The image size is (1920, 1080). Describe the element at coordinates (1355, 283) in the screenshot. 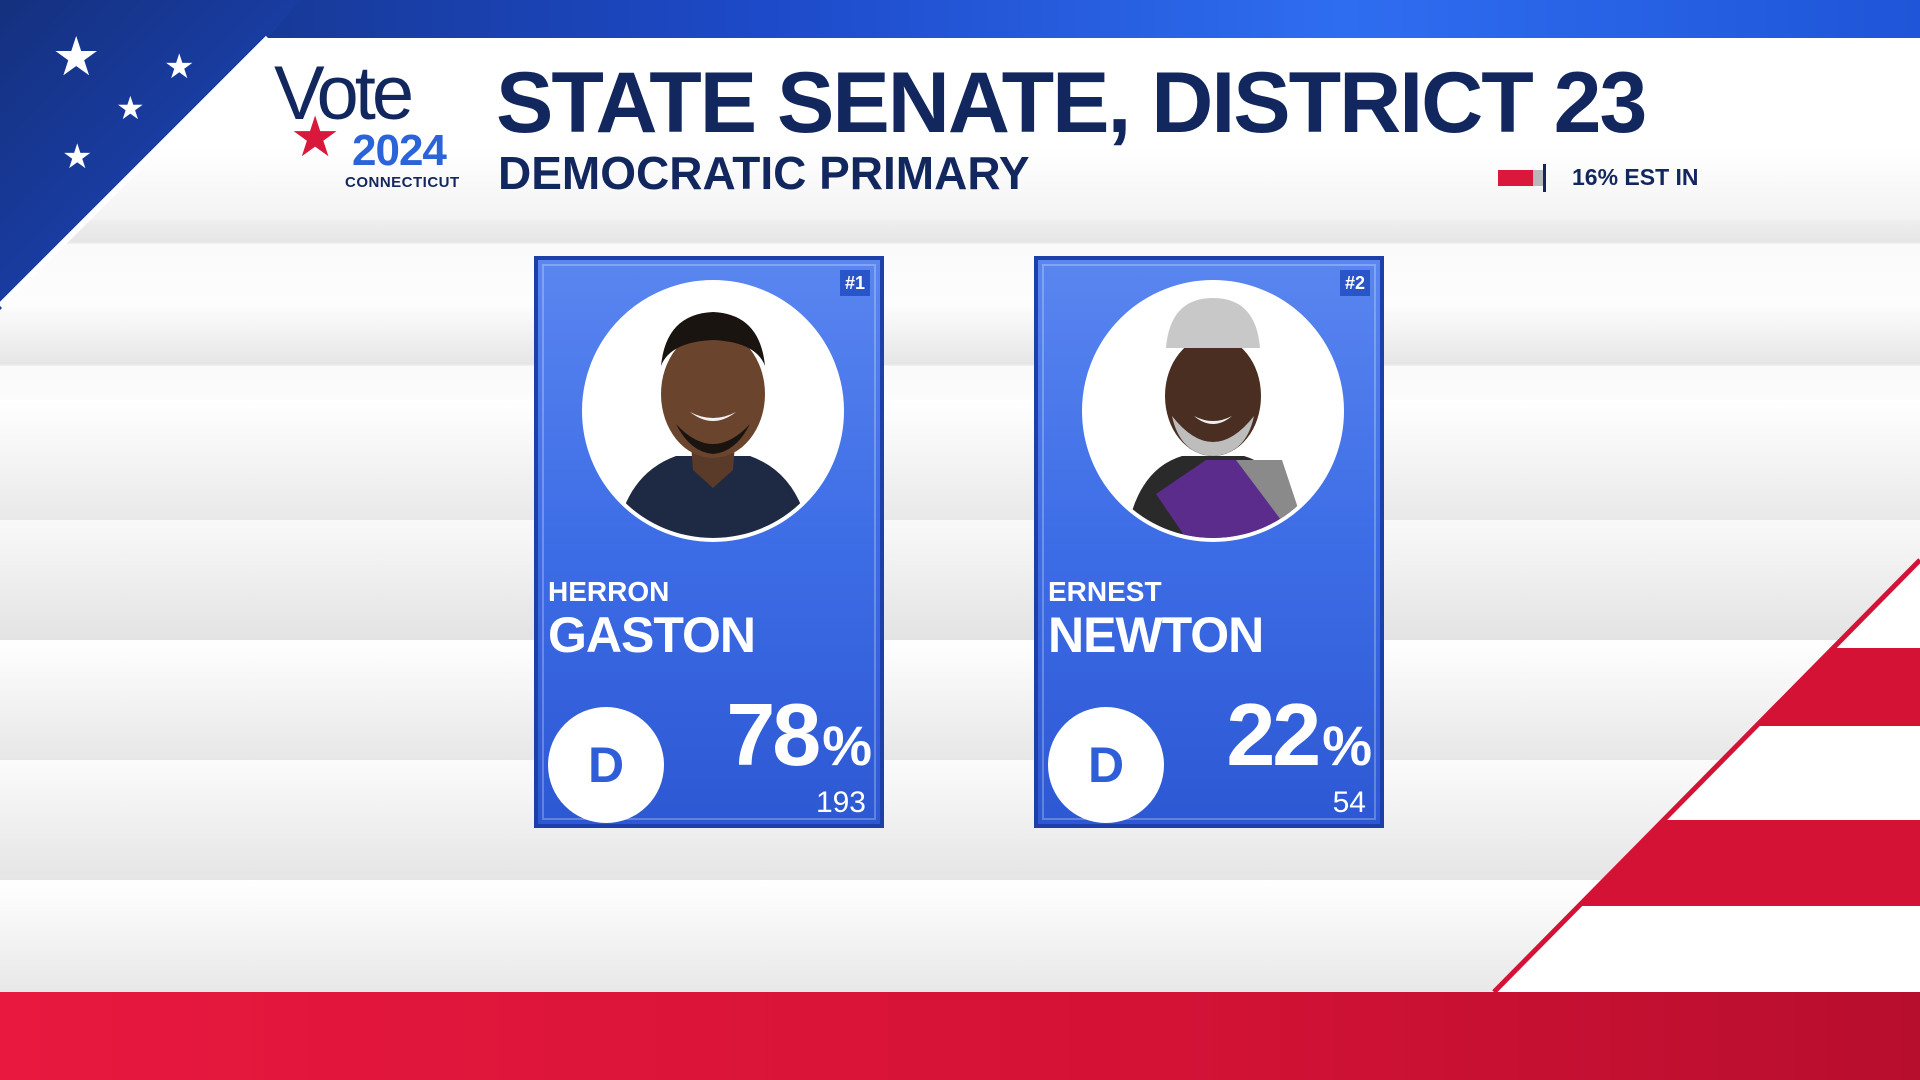

I see `rank-badge: #2` at that location.